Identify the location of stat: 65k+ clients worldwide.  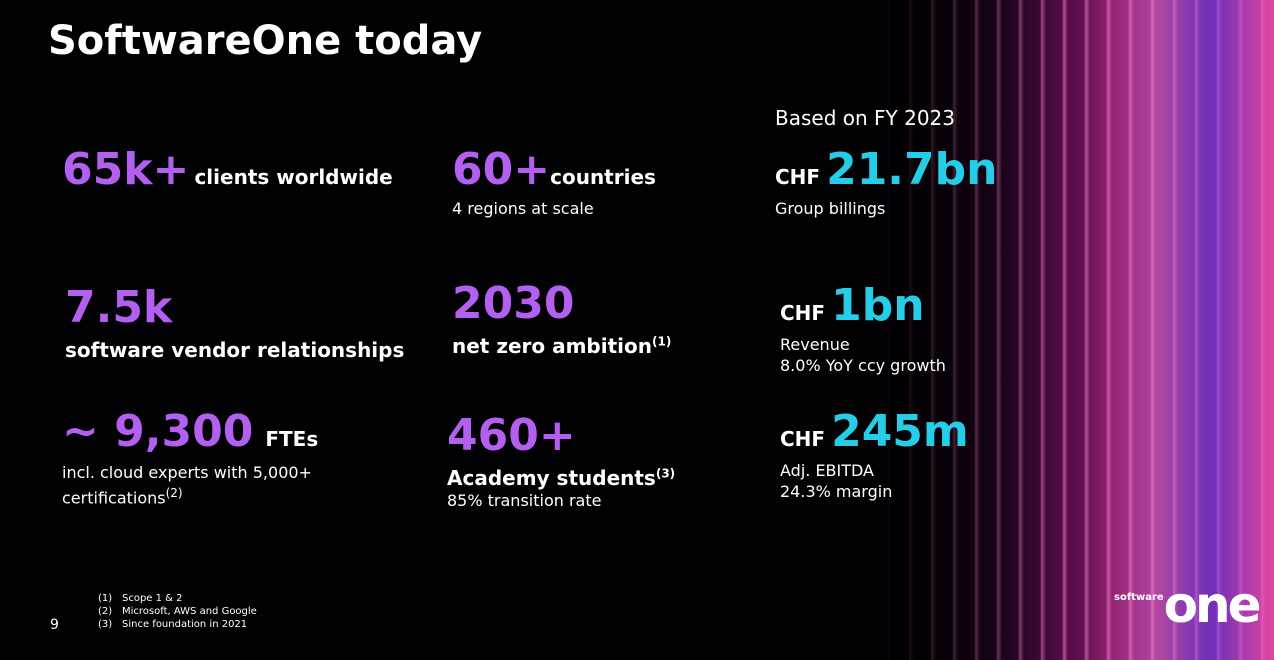
(227, 170).